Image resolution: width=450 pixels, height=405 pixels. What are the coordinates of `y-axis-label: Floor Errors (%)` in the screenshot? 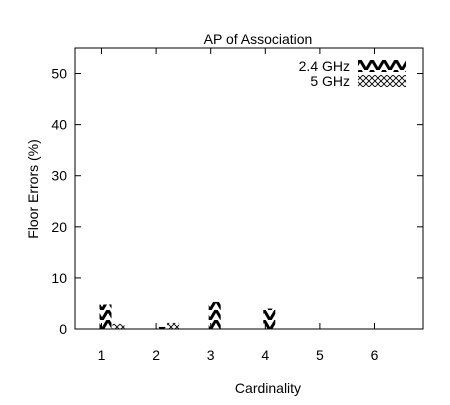 It's located at (33, 189).